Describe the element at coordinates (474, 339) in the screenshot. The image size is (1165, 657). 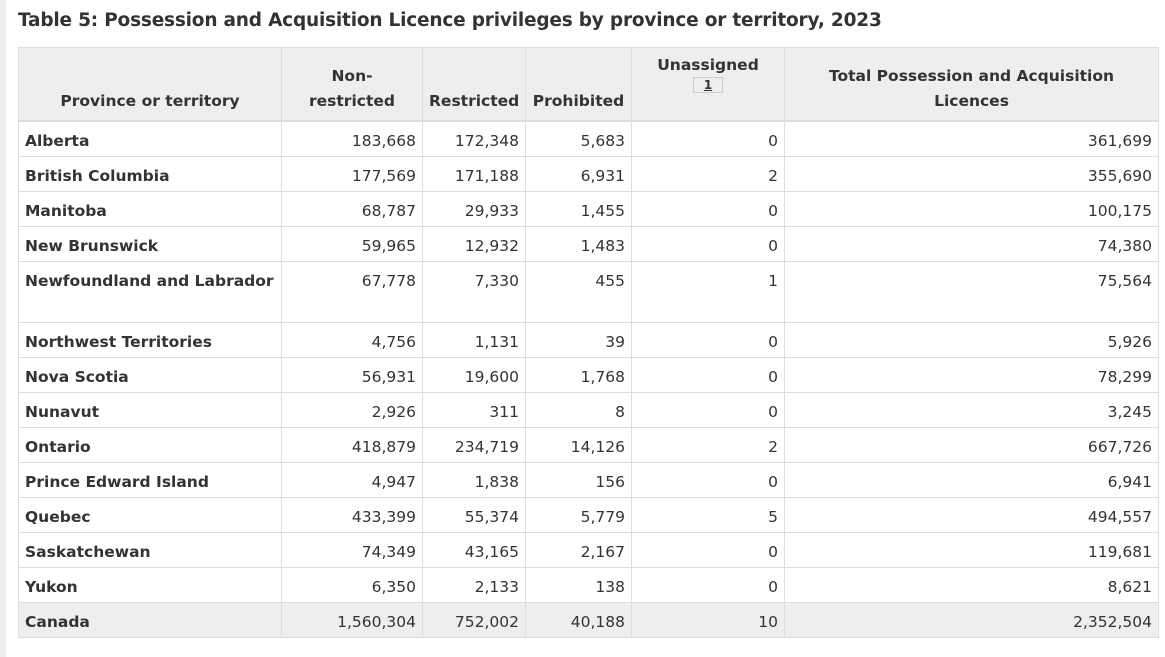
I see `restricted-cell: 1,131` at that location.